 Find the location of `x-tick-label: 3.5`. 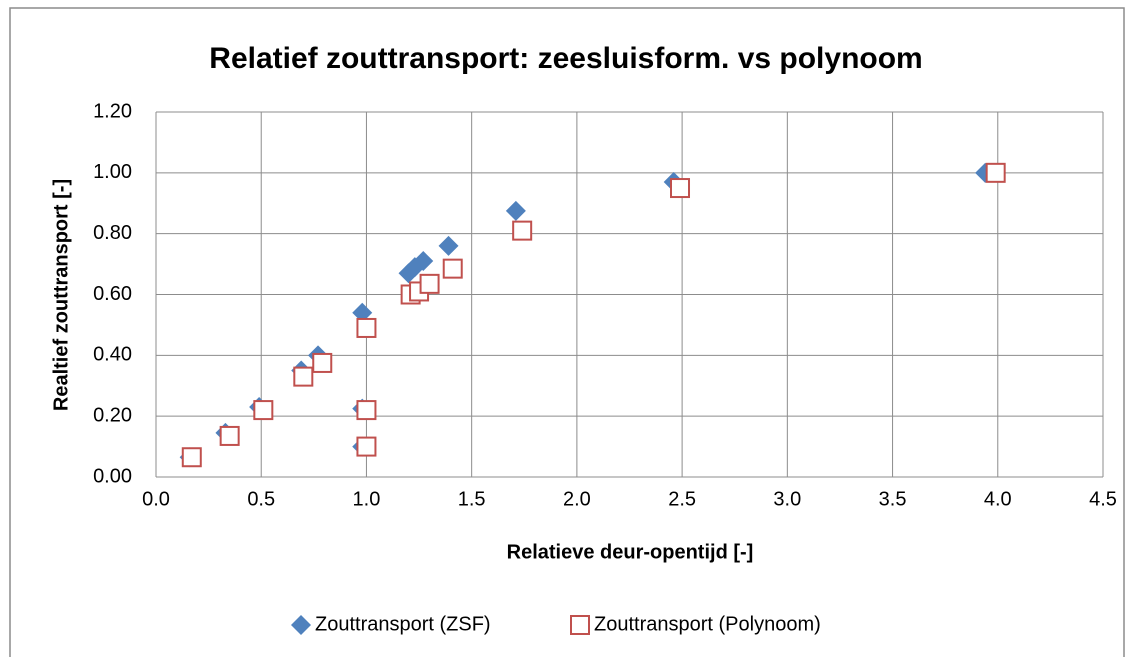

x-tick-label: 3.5 is located at coordinates (893, 499).